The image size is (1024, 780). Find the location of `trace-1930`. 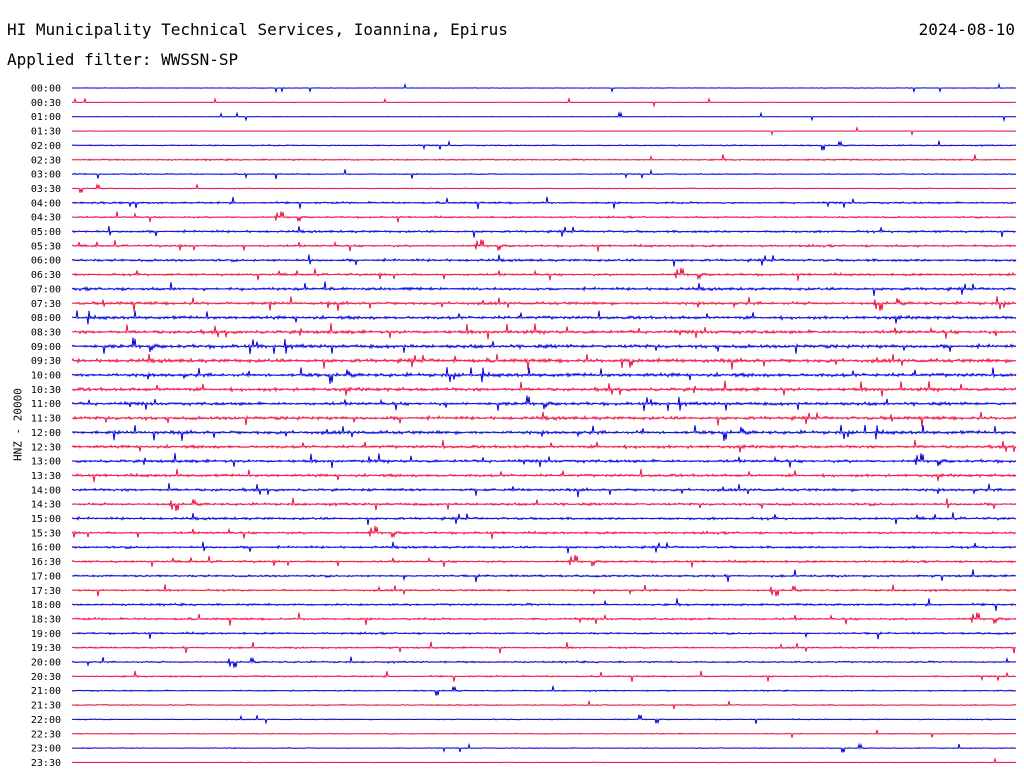

trace-1930 is located at coordinates (544, 647).